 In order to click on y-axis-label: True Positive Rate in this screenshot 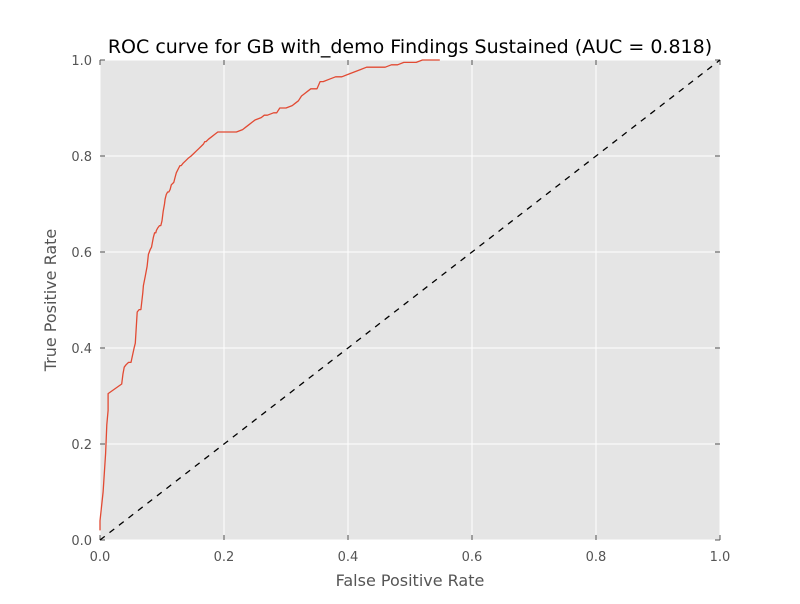, I will do `click(50, 301)`.